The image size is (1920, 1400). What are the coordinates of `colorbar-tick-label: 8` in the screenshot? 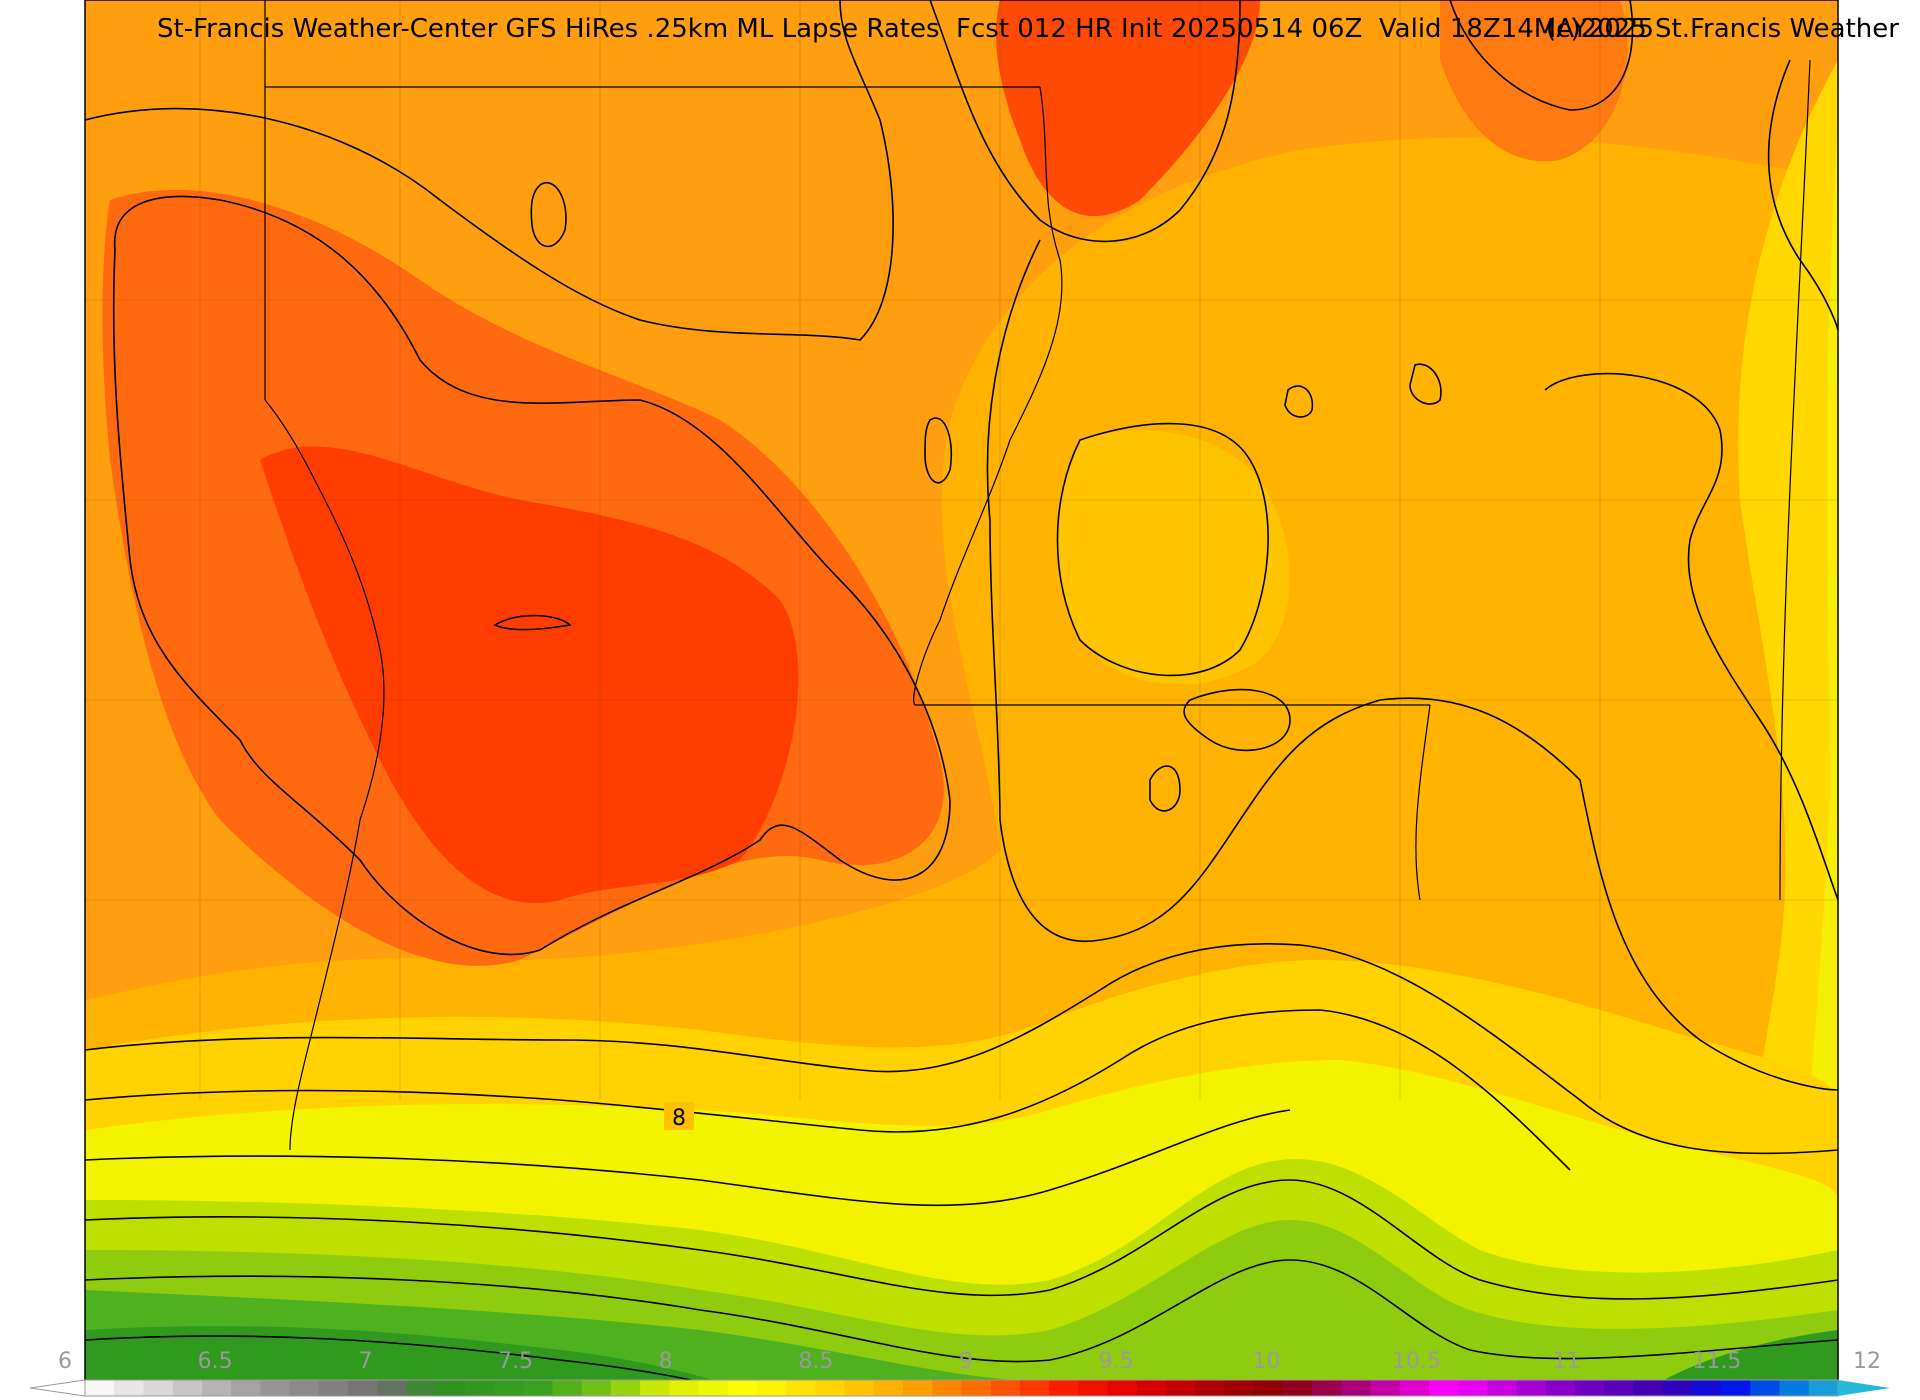 It's located at (666, 1361).